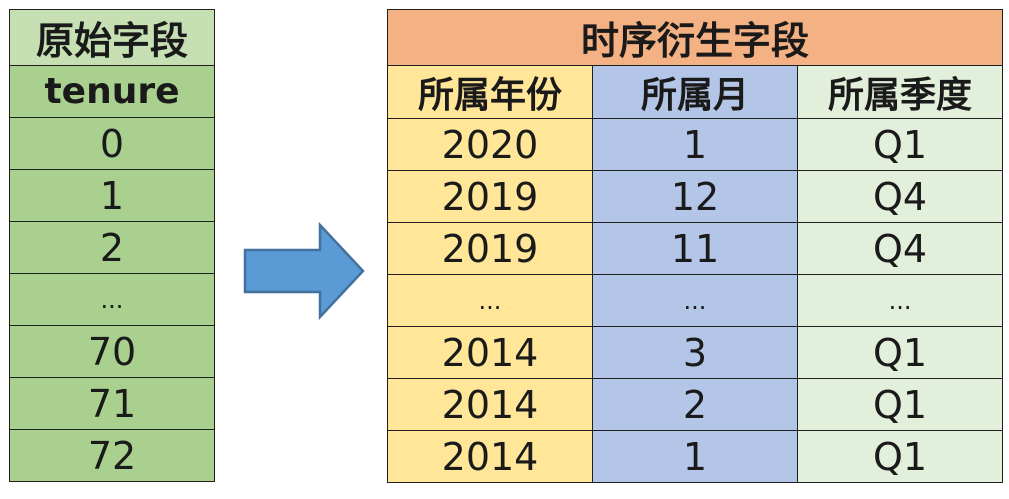  What do you see at coordinates (112, 455) in the screenshot?
I see `source-cell: 72` at bounding box center [112, 455].